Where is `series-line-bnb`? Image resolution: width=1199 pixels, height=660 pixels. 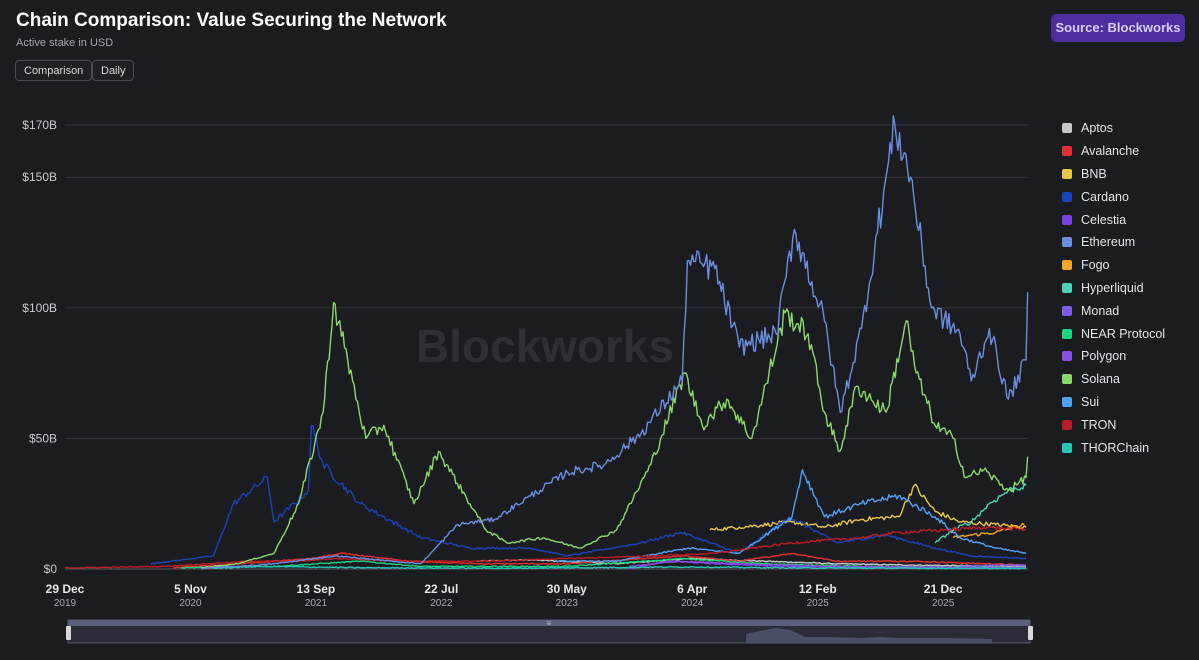 series-line-bnb is located at coordinates (868, 507).